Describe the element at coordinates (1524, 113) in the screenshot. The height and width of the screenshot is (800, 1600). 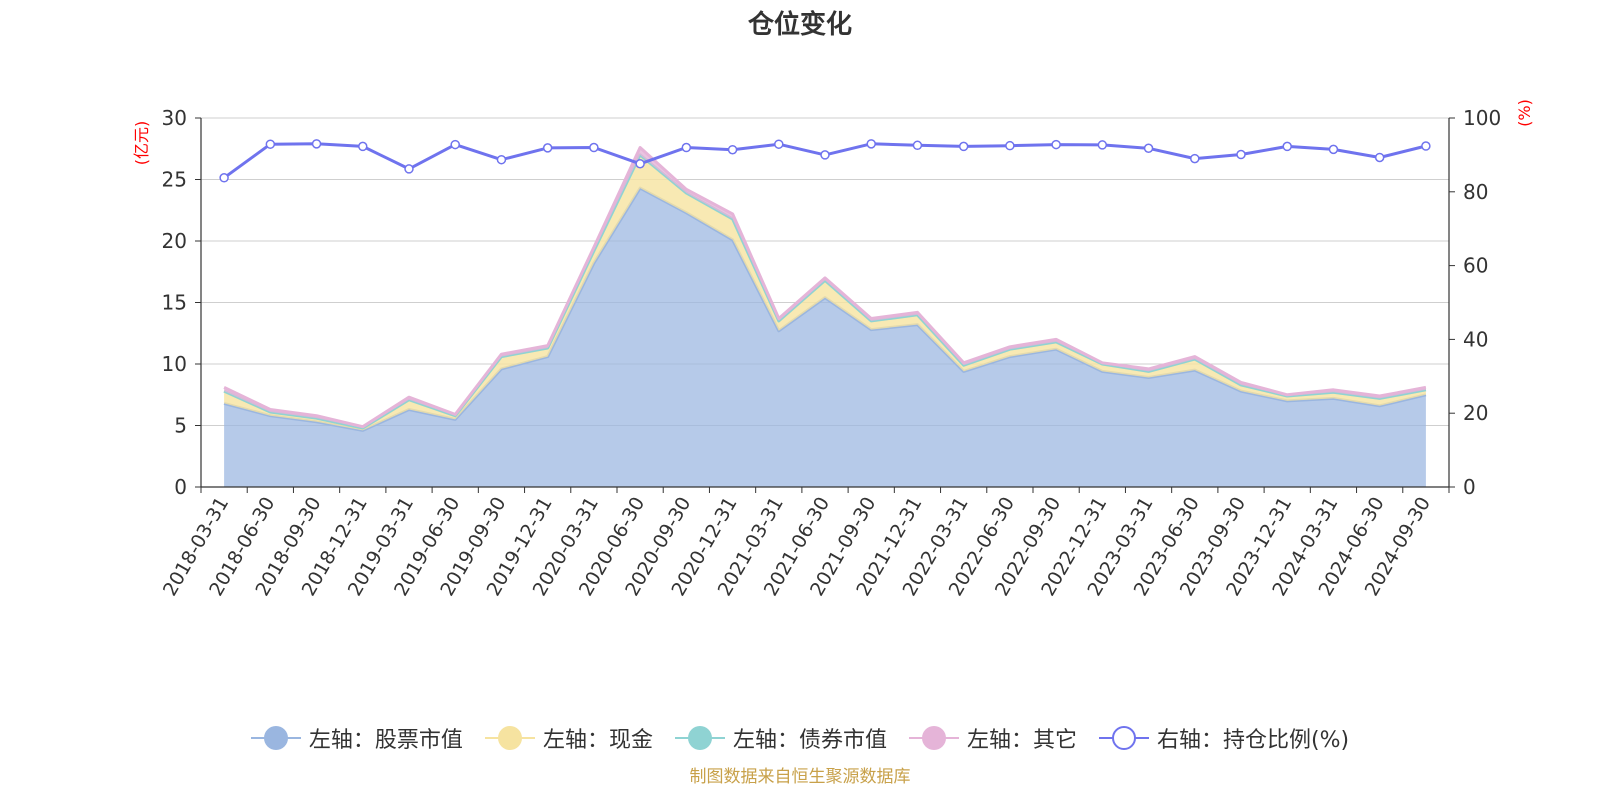
I see `right-axis-unit: (%)` at that location.